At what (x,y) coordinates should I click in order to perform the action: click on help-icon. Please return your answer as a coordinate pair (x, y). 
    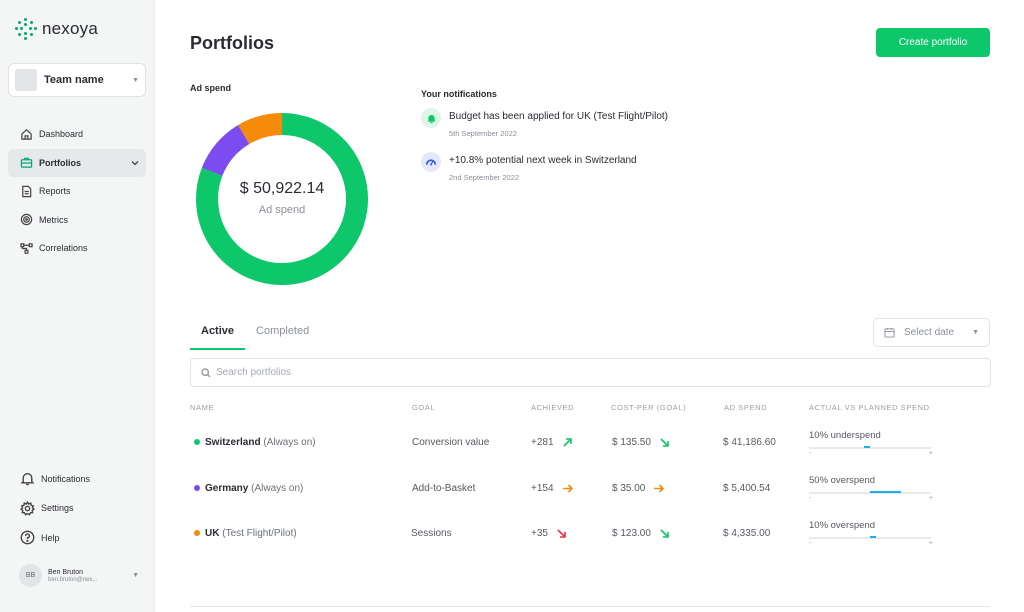
    Looking at the image, I should click on (27, 537).